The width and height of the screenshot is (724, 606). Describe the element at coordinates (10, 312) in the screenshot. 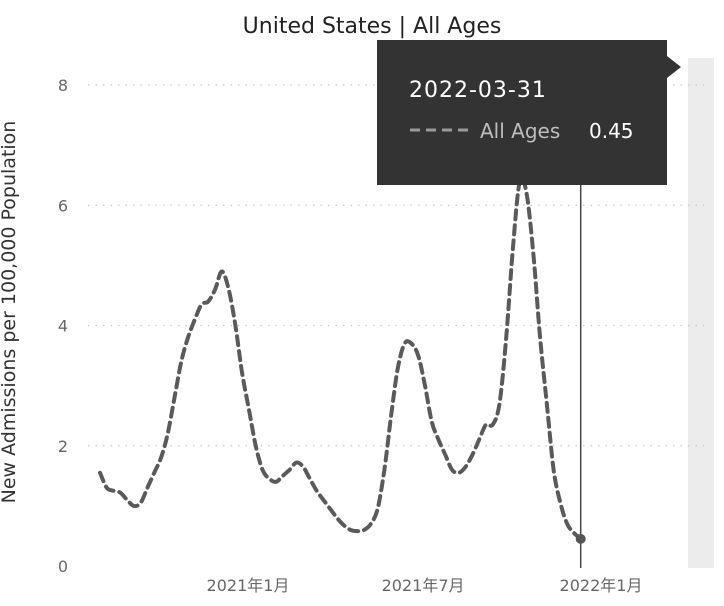

I see `y-axis-label: New Admissions per 100,000 Population` at that location.